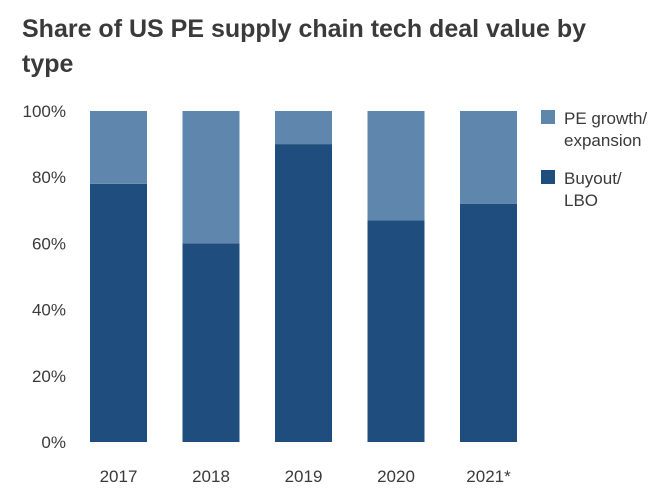 Image resolution: width=668 pixels, height=502 pixels. Describe the element at coordinates (603, 140) in the screenshot. I see `legend-label: expansion` at that location.